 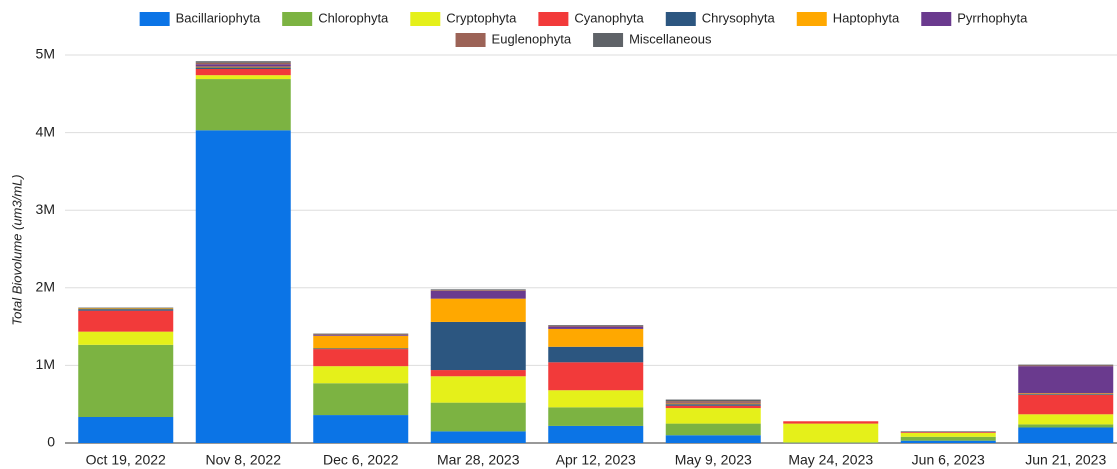 I want to click on legend-label: Haptophyta, so click(x=866, y=17).